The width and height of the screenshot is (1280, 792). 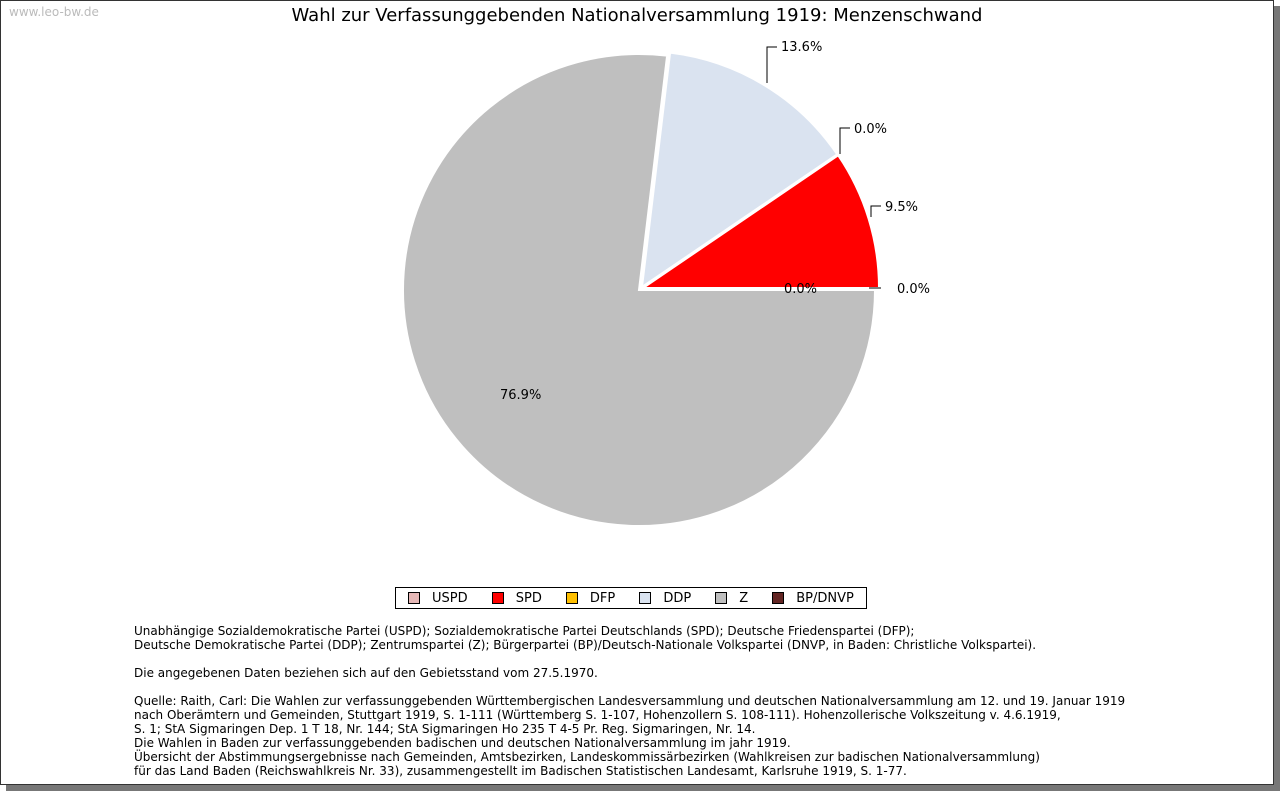 I want to click on legend-label: USPD, so click(x=450, y=598).